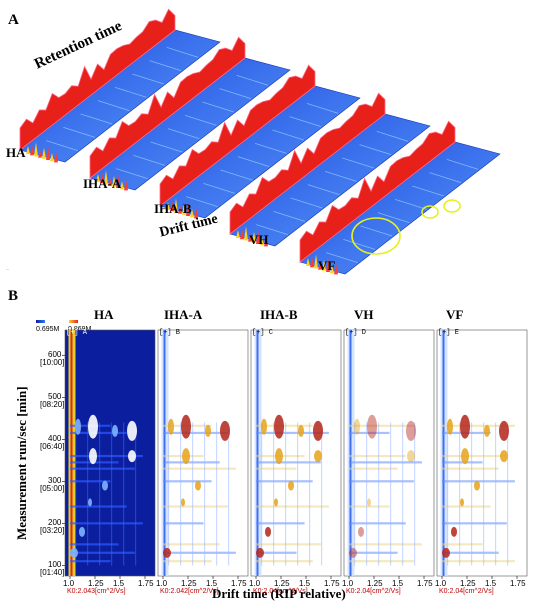 This screenshot has height=610, width=550. I want to click on panel-a-label-vf: VF, so click(327, 265).